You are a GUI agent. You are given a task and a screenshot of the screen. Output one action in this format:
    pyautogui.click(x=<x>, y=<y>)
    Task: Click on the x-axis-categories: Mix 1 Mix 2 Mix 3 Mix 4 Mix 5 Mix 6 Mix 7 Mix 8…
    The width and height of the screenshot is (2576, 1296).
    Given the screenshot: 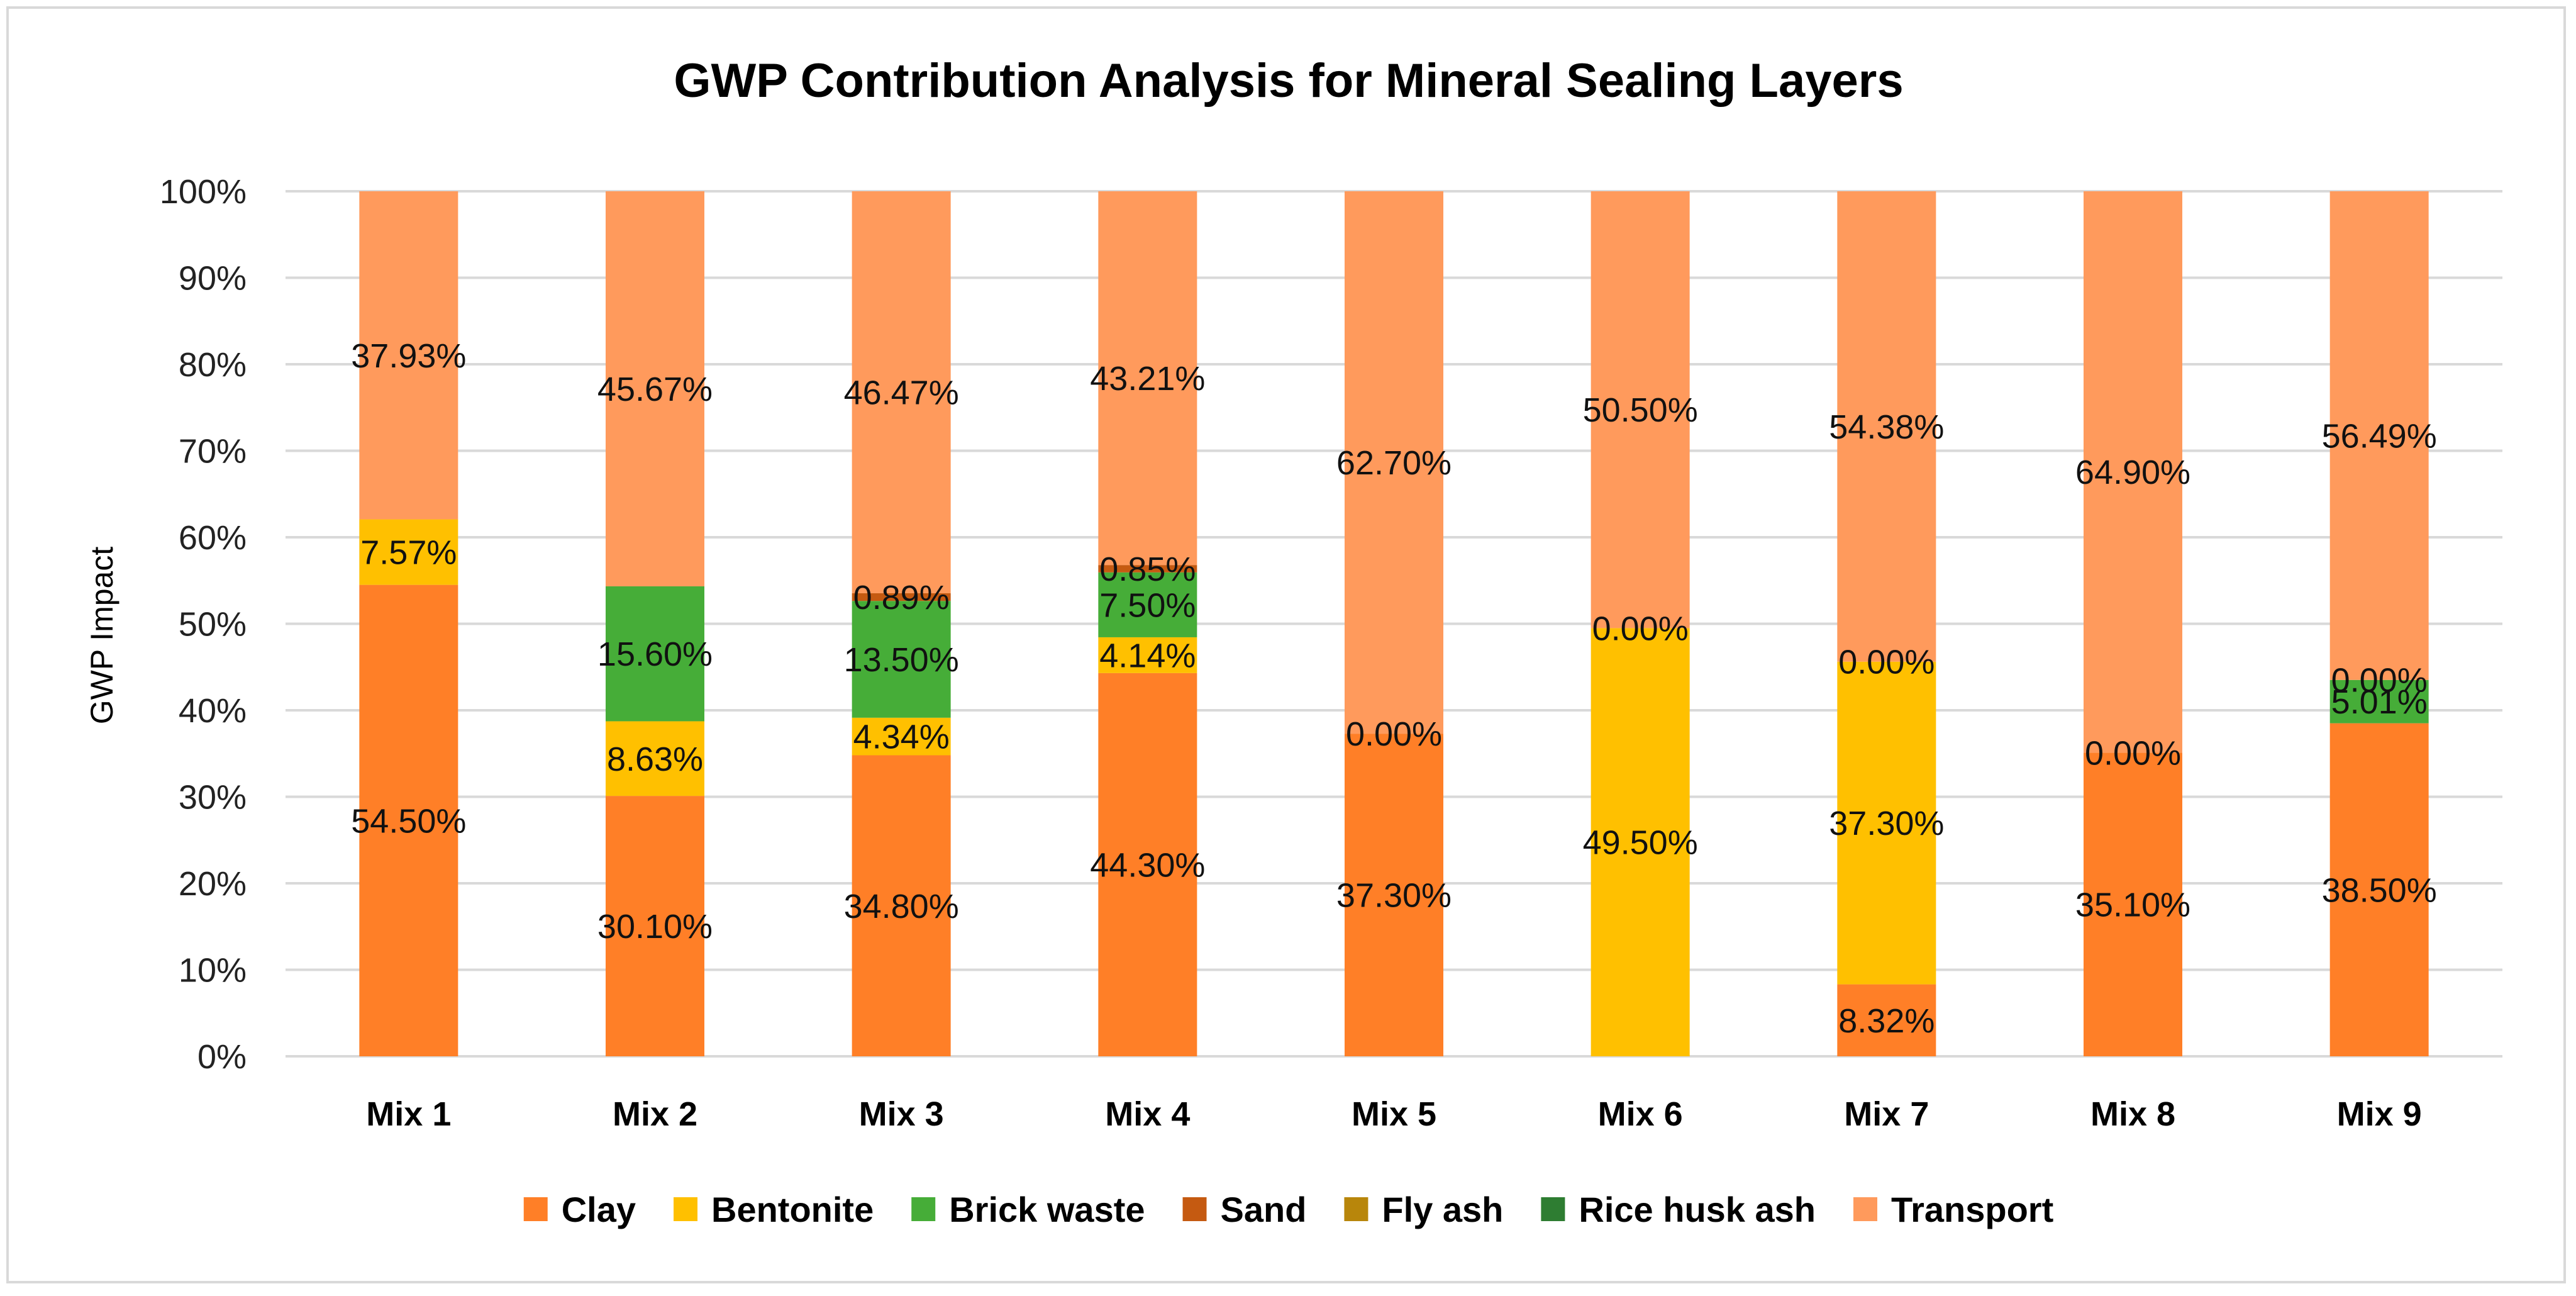 What is the action you would take?
    pyautogui.click(x=1393, y=1114)
    